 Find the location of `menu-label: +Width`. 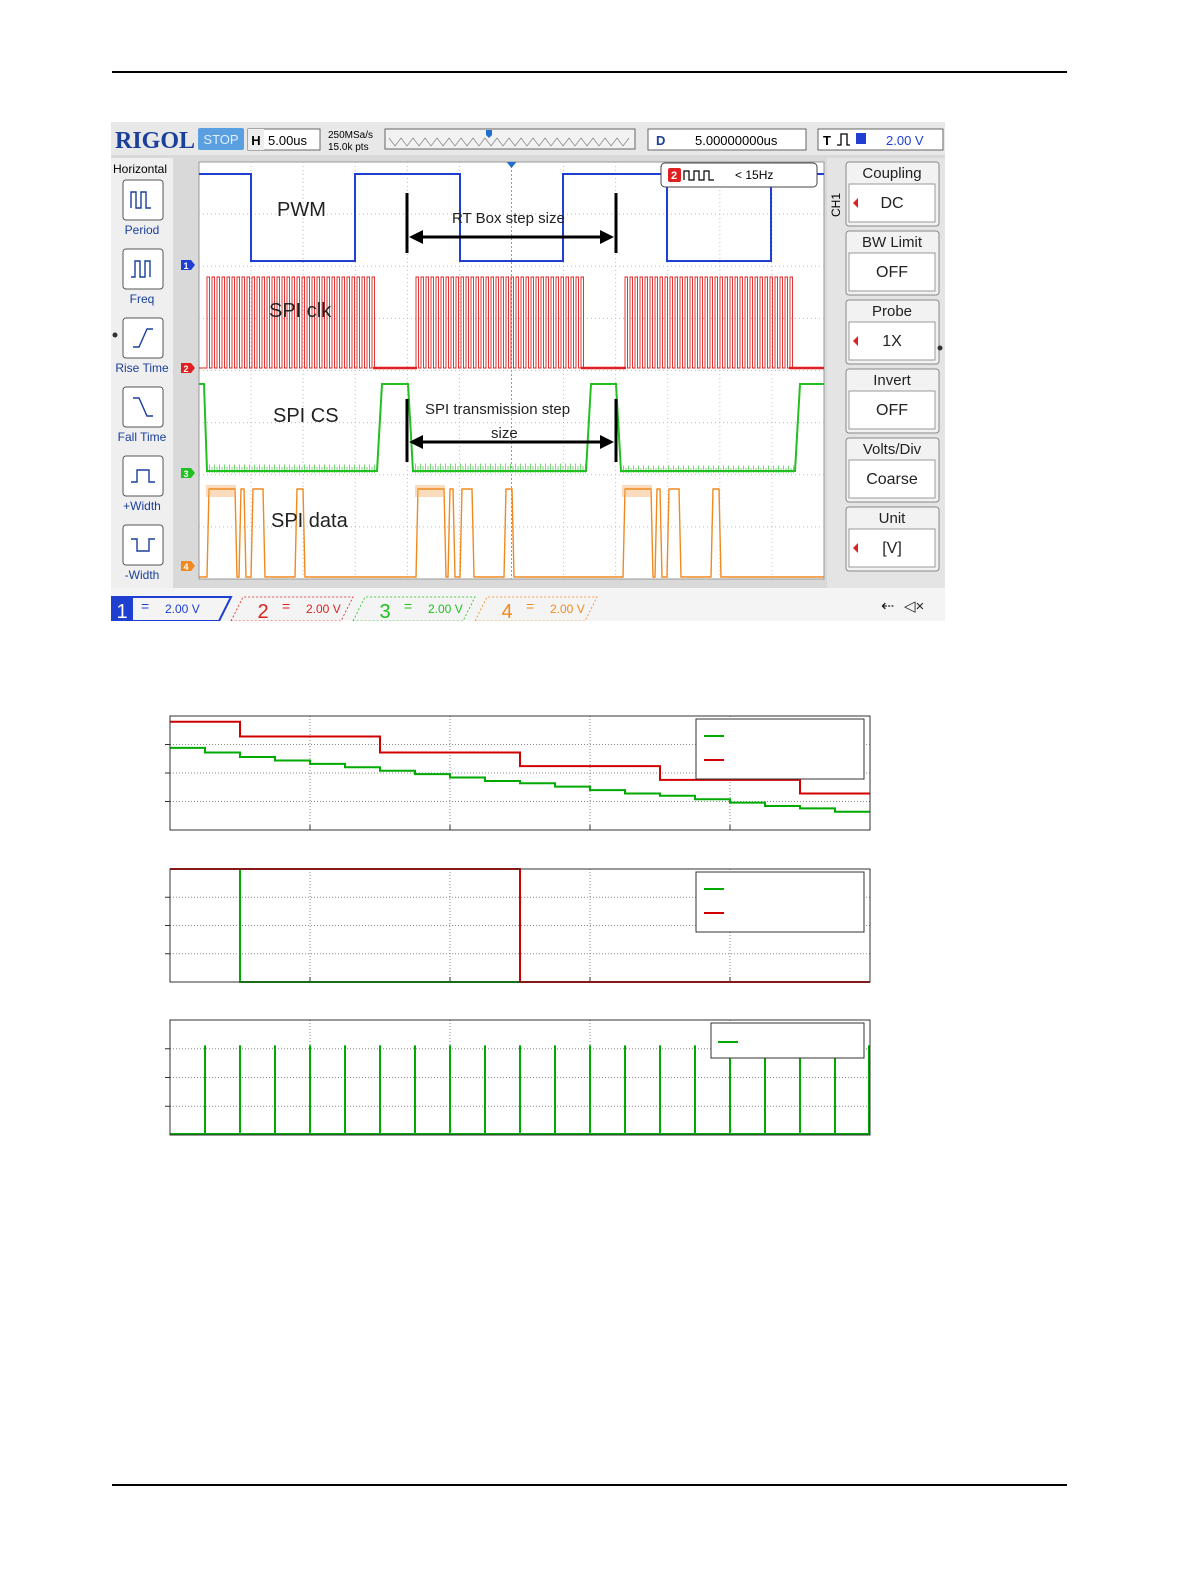

menu-label: +Width is located at coordinates (142, 506).